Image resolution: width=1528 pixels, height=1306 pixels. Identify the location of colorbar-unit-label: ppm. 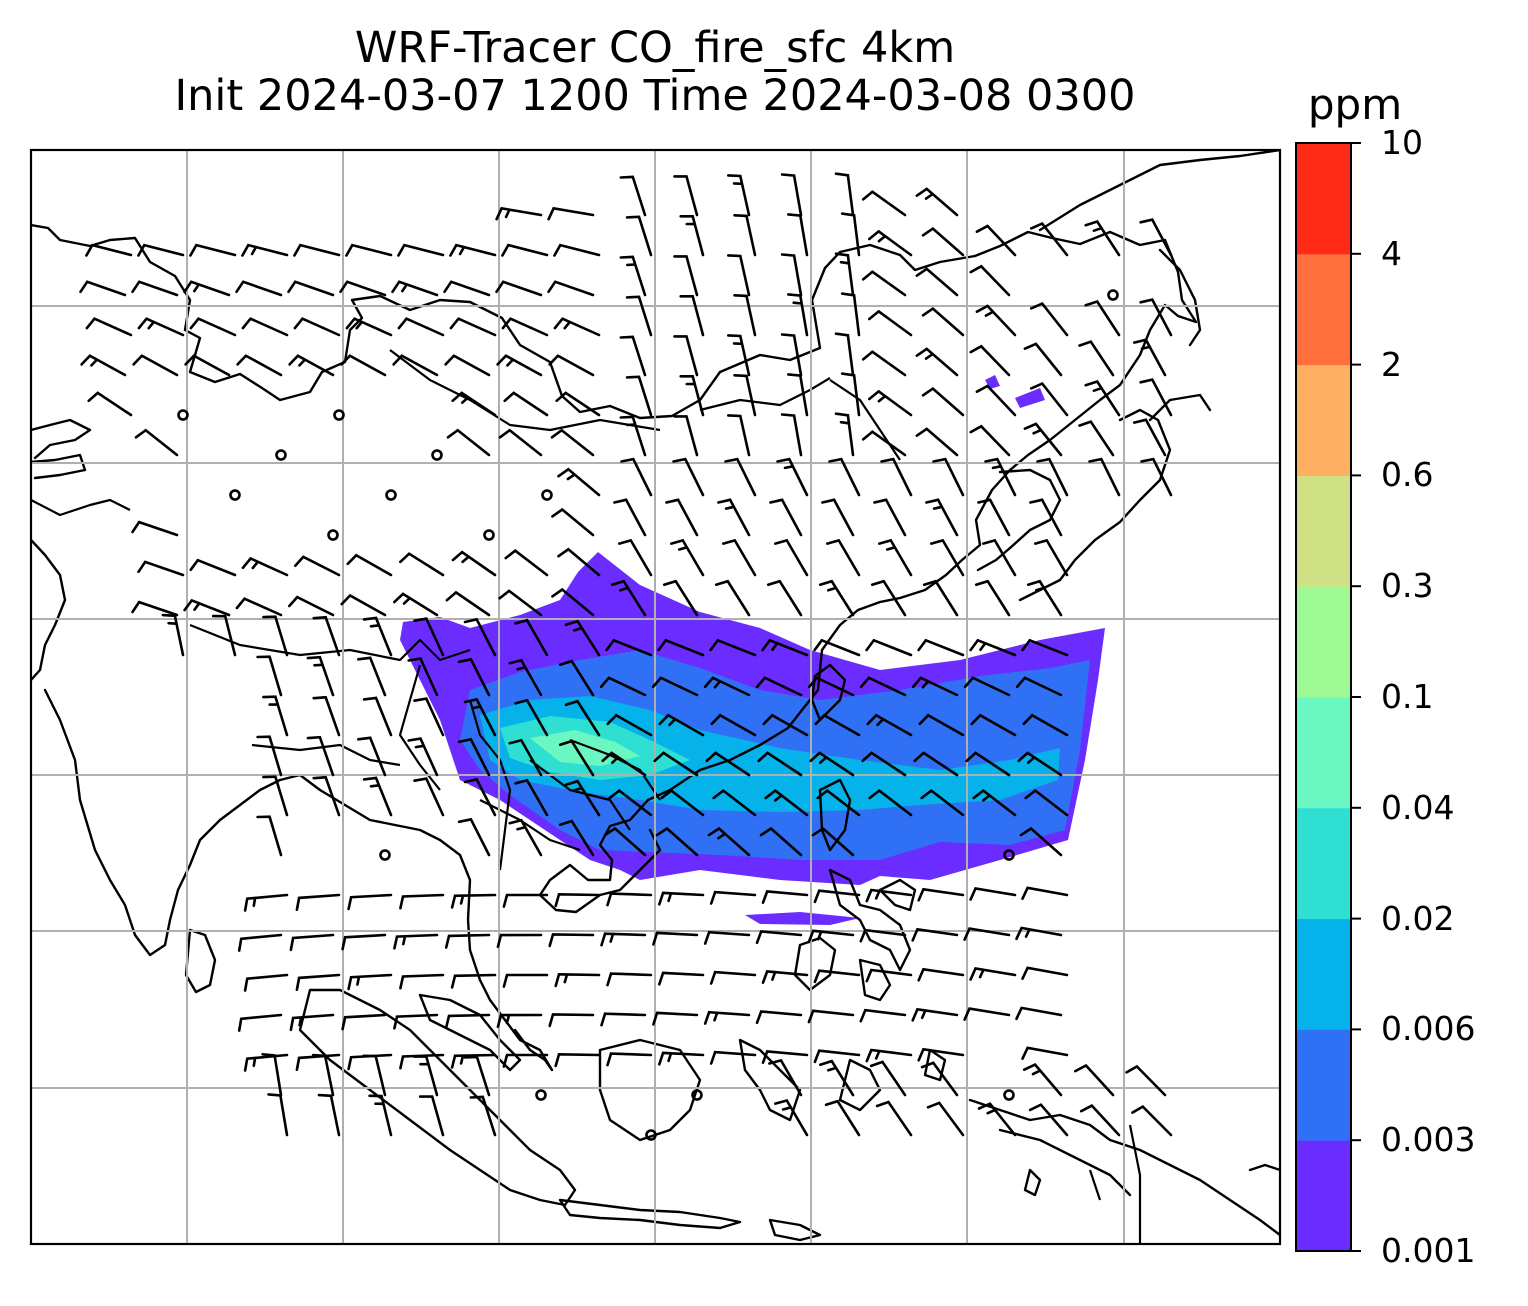
(1355, 104).